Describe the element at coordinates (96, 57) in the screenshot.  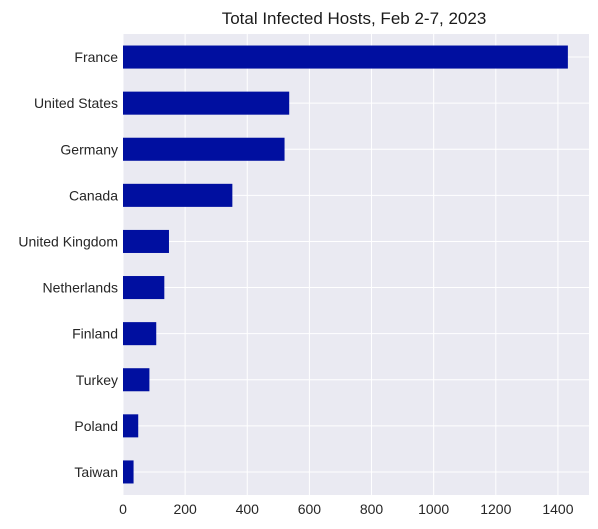
I see `y-tick-label: France` at that location.